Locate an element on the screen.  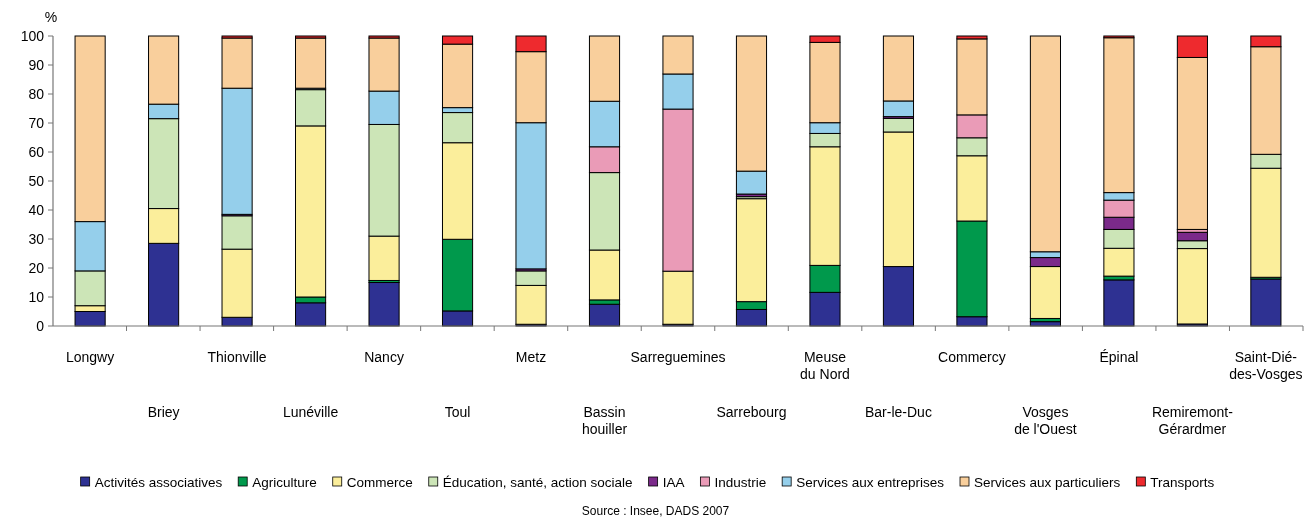
x-tick-label: Briey is located at coordinates (163, 412).